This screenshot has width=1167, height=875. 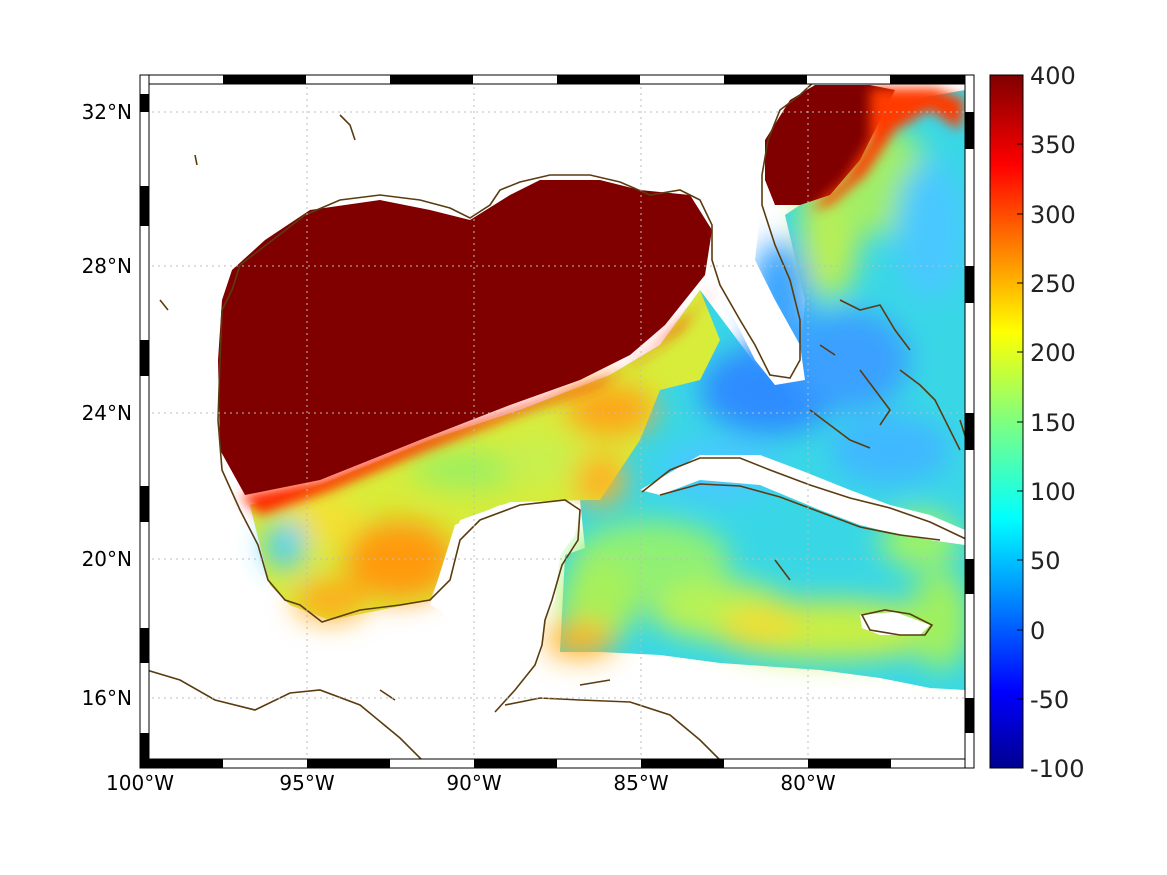 What do you see at coordinates (640, 783) in the screenshot?
I see `lon-tick-label: 85°W` at bounding box center [640, 783].